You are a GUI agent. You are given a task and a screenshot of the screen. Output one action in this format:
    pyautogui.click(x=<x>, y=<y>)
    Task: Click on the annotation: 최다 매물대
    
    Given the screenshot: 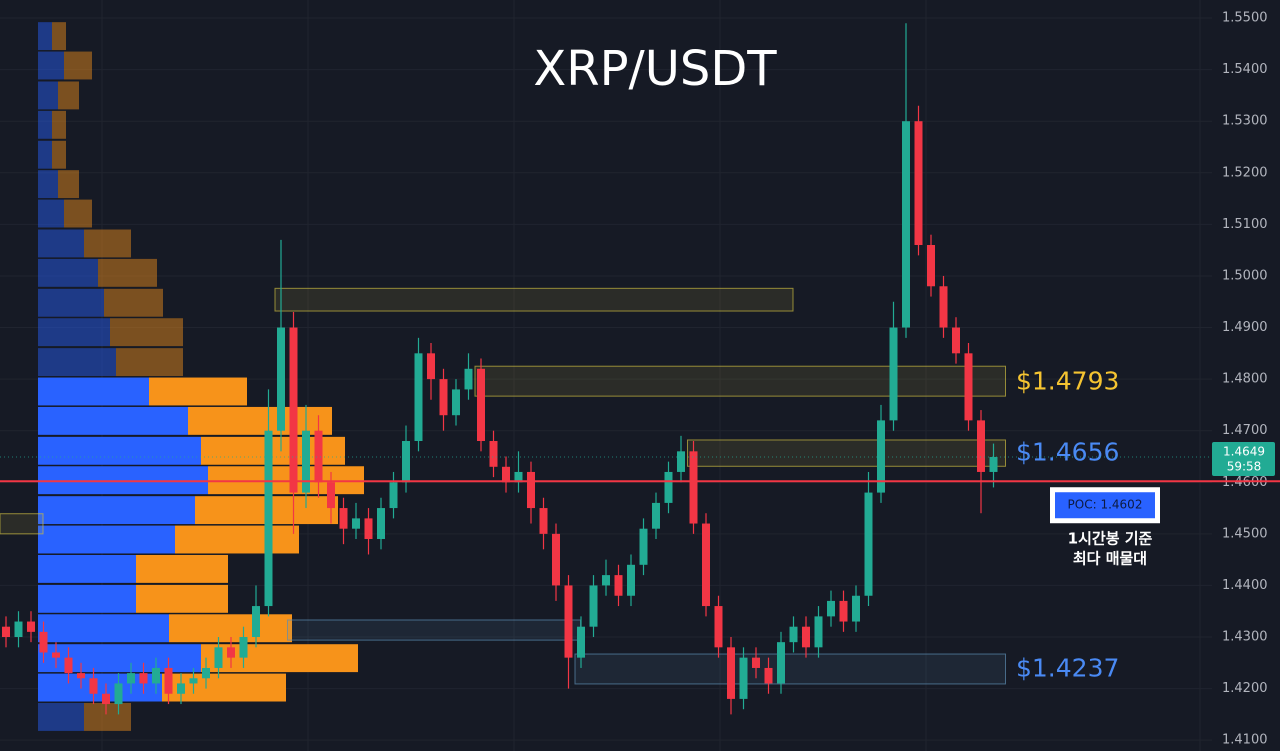 What is the action you would take?
    pyautogui.click(x=1110, y=559)
    